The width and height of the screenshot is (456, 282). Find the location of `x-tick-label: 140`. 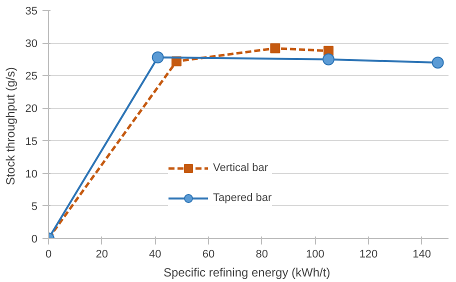

x-tick-label: 140 is located at coordinates (422, 254).